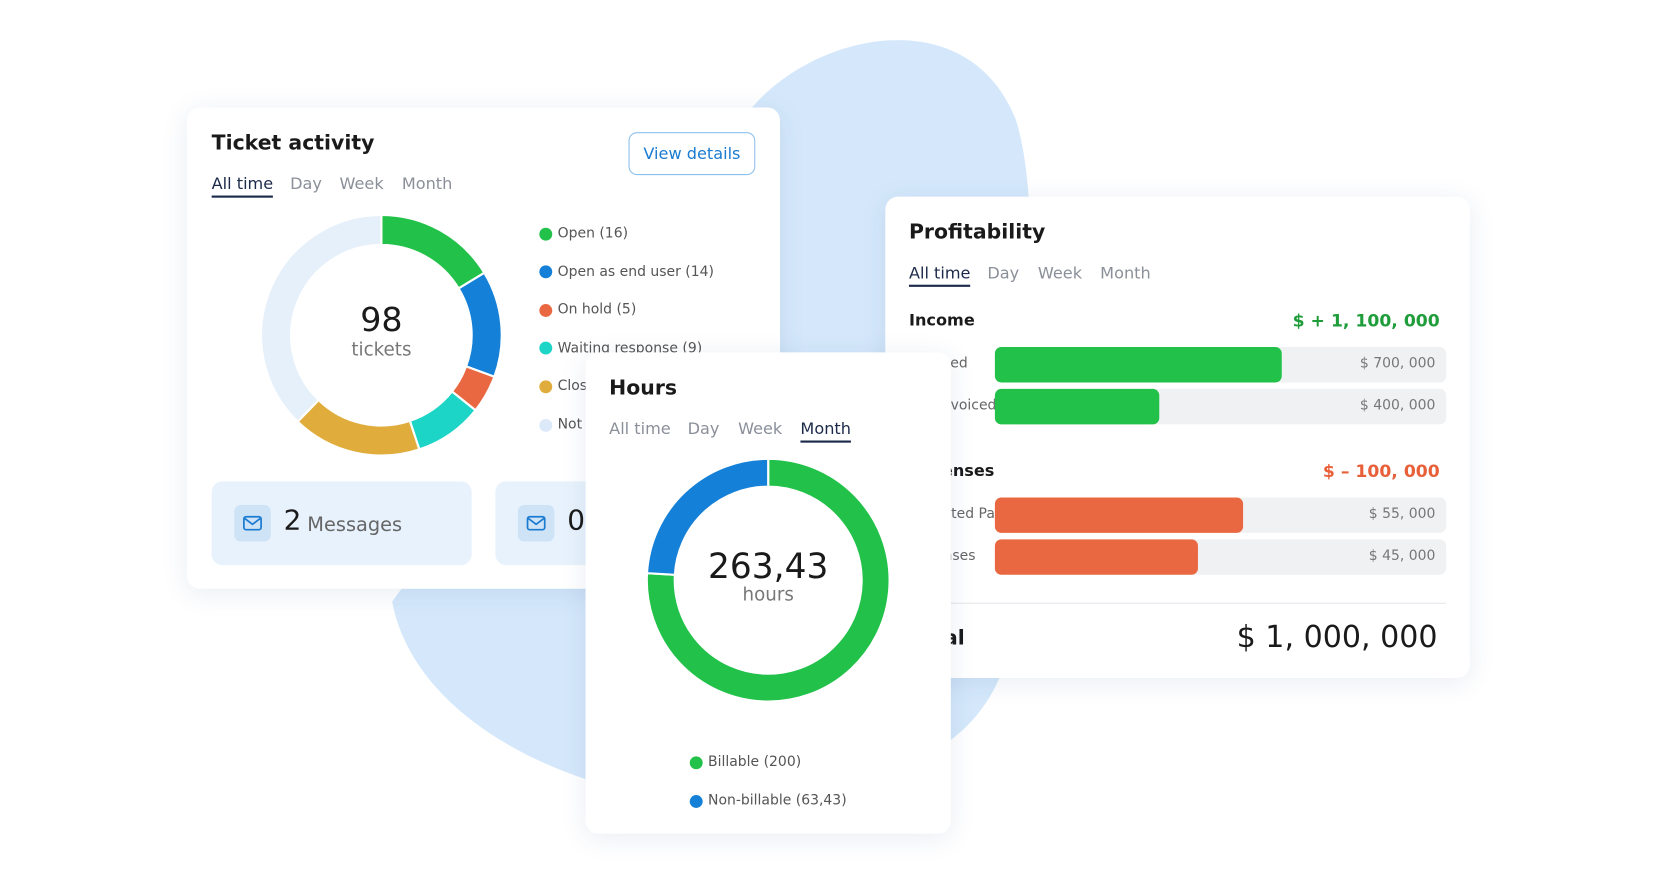 The image size is (1676, 896). I want to click on stat-value: 2, so click(292, 521).